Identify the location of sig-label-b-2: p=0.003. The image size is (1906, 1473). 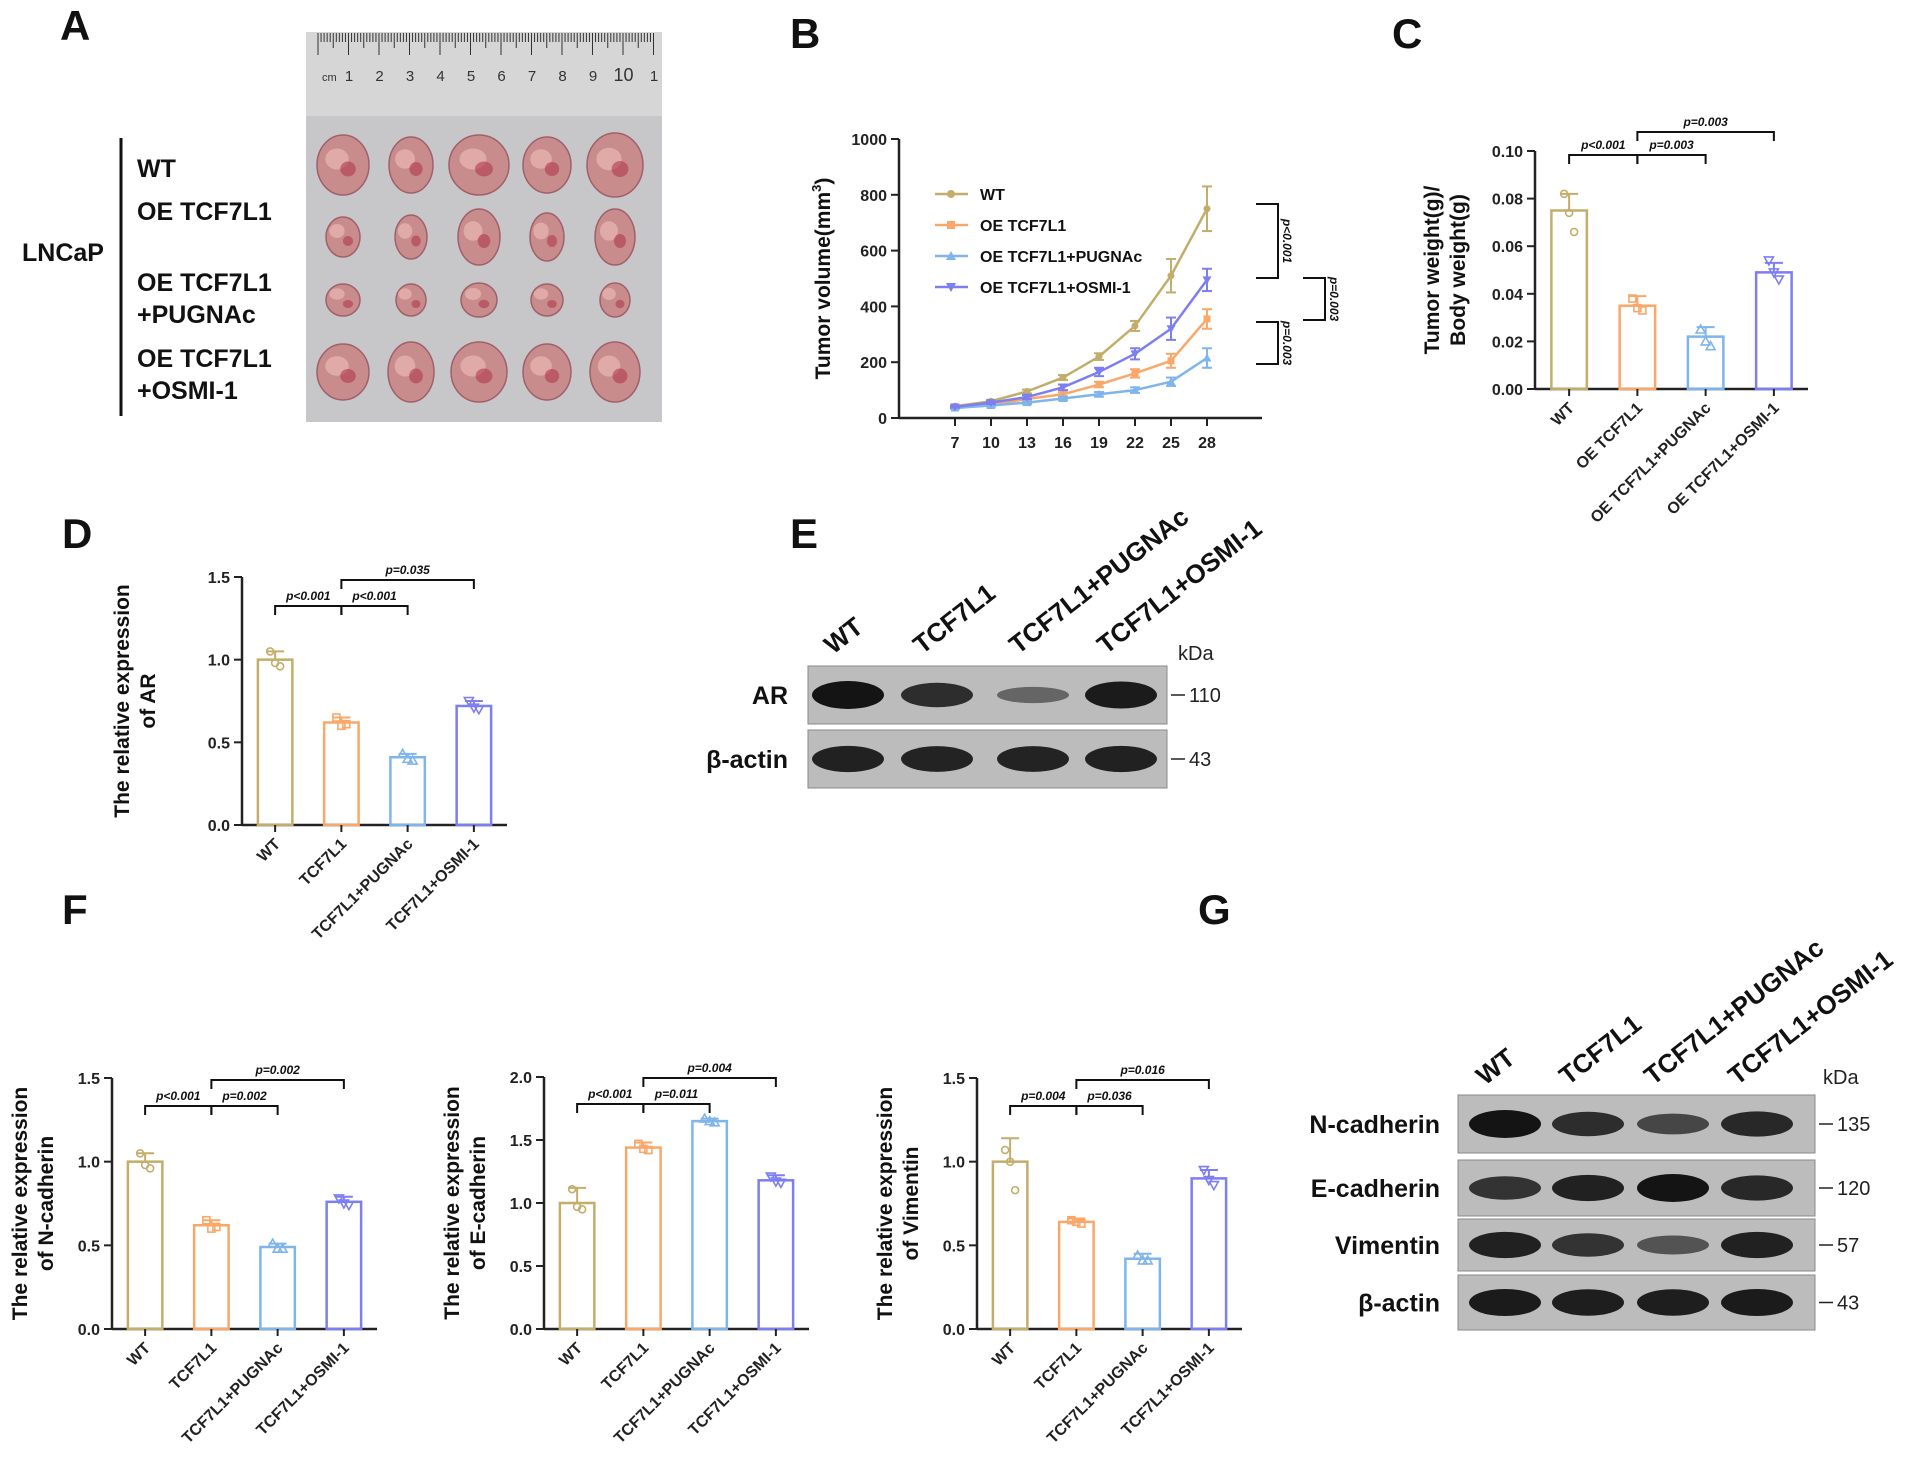
(1334, 299).